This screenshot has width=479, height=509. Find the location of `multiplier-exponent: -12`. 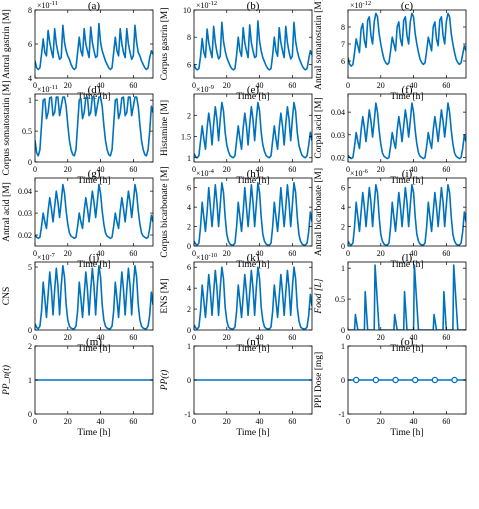

multiplier-exponent: -12 is located at coordinates (213, 3).